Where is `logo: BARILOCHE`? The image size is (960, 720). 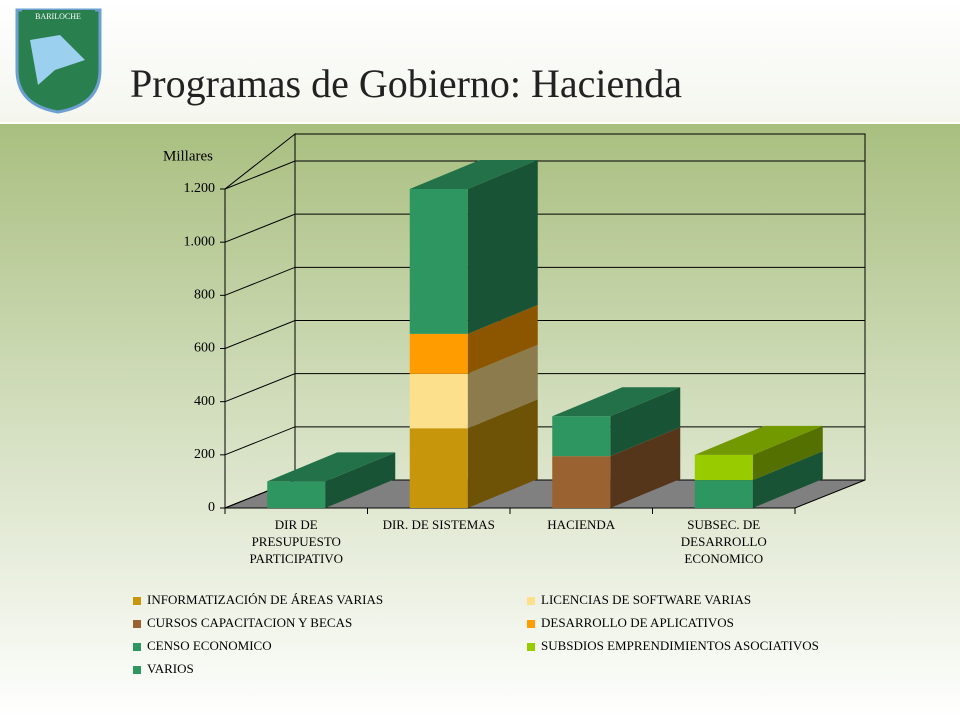
logo: BARILOCHE is located at coordinates (58, 61).